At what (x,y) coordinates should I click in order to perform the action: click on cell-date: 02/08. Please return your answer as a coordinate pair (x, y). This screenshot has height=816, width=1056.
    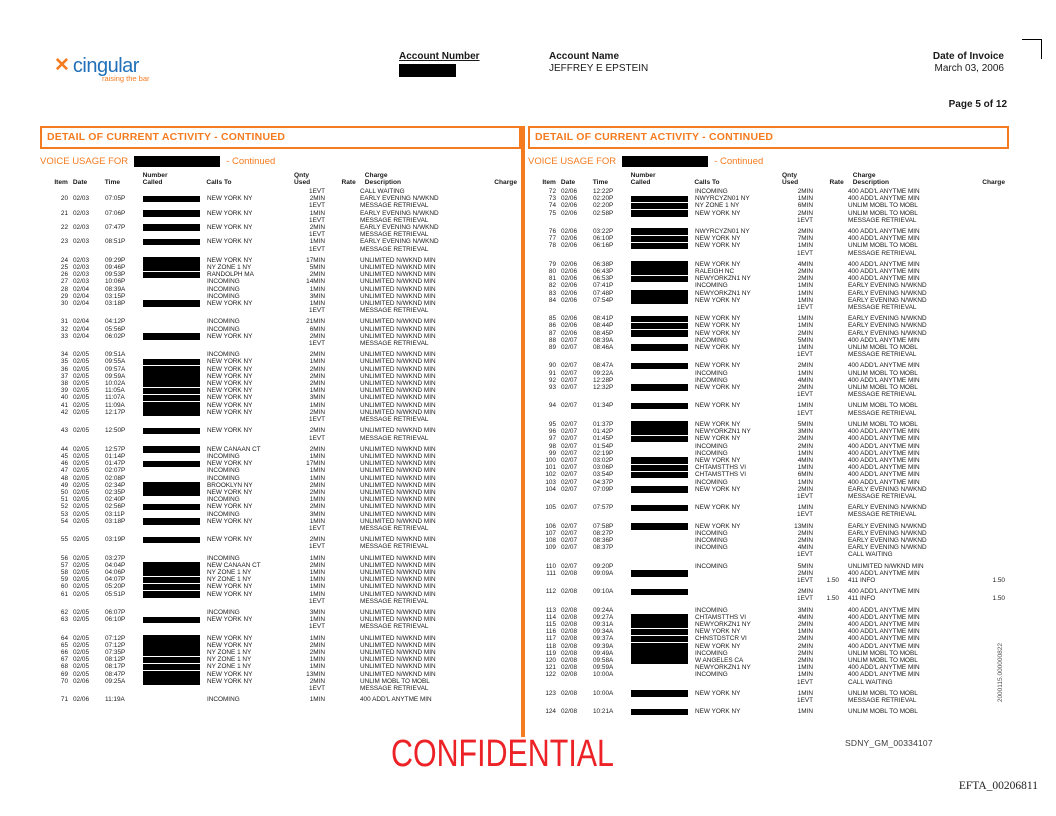
    Looking at the image, I should click on (569, 592).